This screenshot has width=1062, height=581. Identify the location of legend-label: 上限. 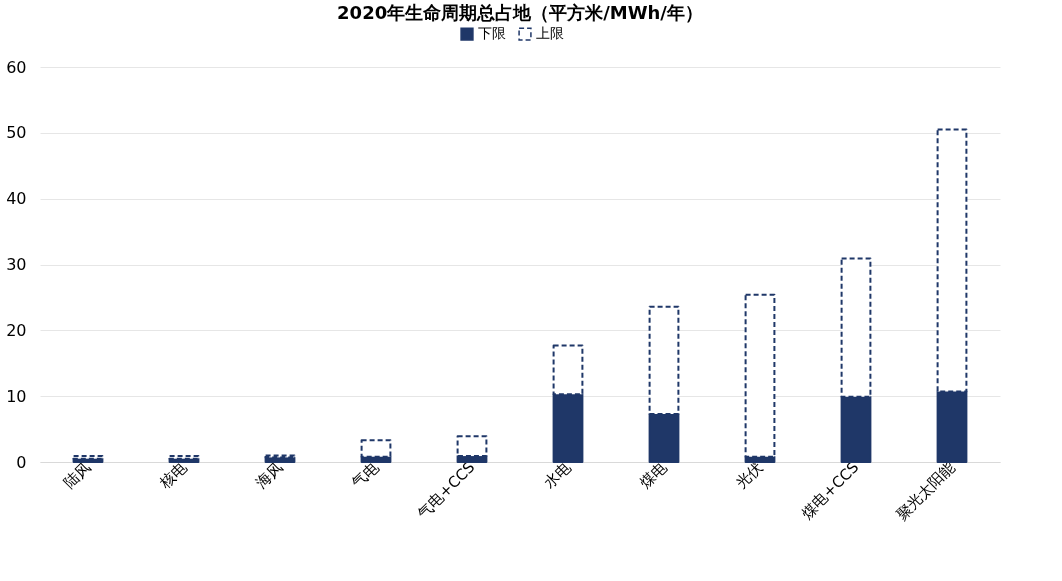
(550, 33).